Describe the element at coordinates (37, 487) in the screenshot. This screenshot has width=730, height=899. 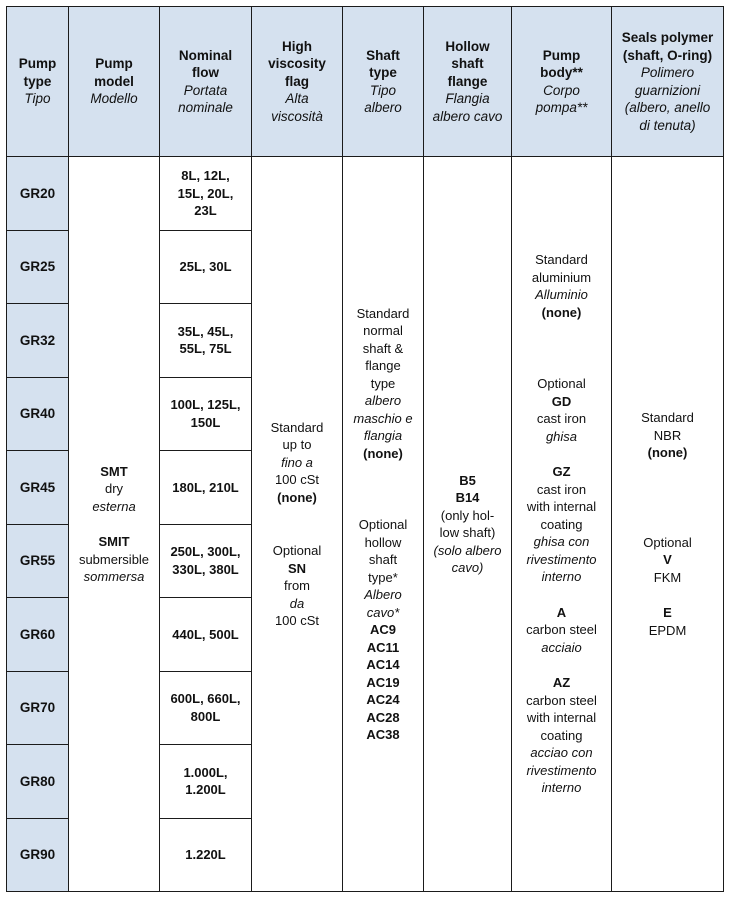
I see `cell-text: GR45` at that location.